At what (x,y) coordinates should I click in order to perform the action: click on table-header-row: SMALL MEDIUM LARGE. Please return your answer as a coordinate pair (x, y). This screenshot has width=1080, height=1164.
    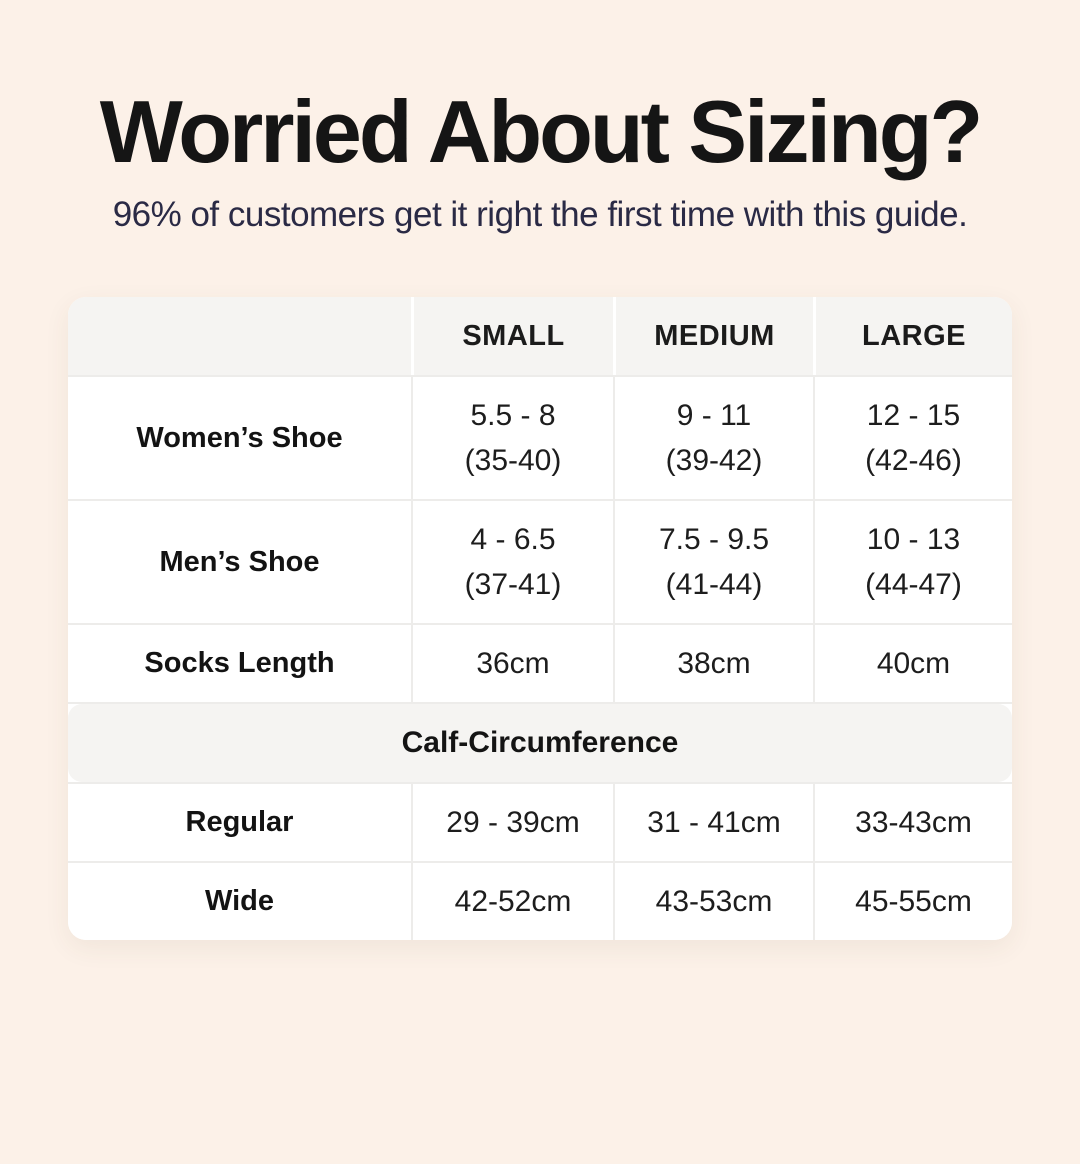
    Looking at the image, I should click on (540, 336).